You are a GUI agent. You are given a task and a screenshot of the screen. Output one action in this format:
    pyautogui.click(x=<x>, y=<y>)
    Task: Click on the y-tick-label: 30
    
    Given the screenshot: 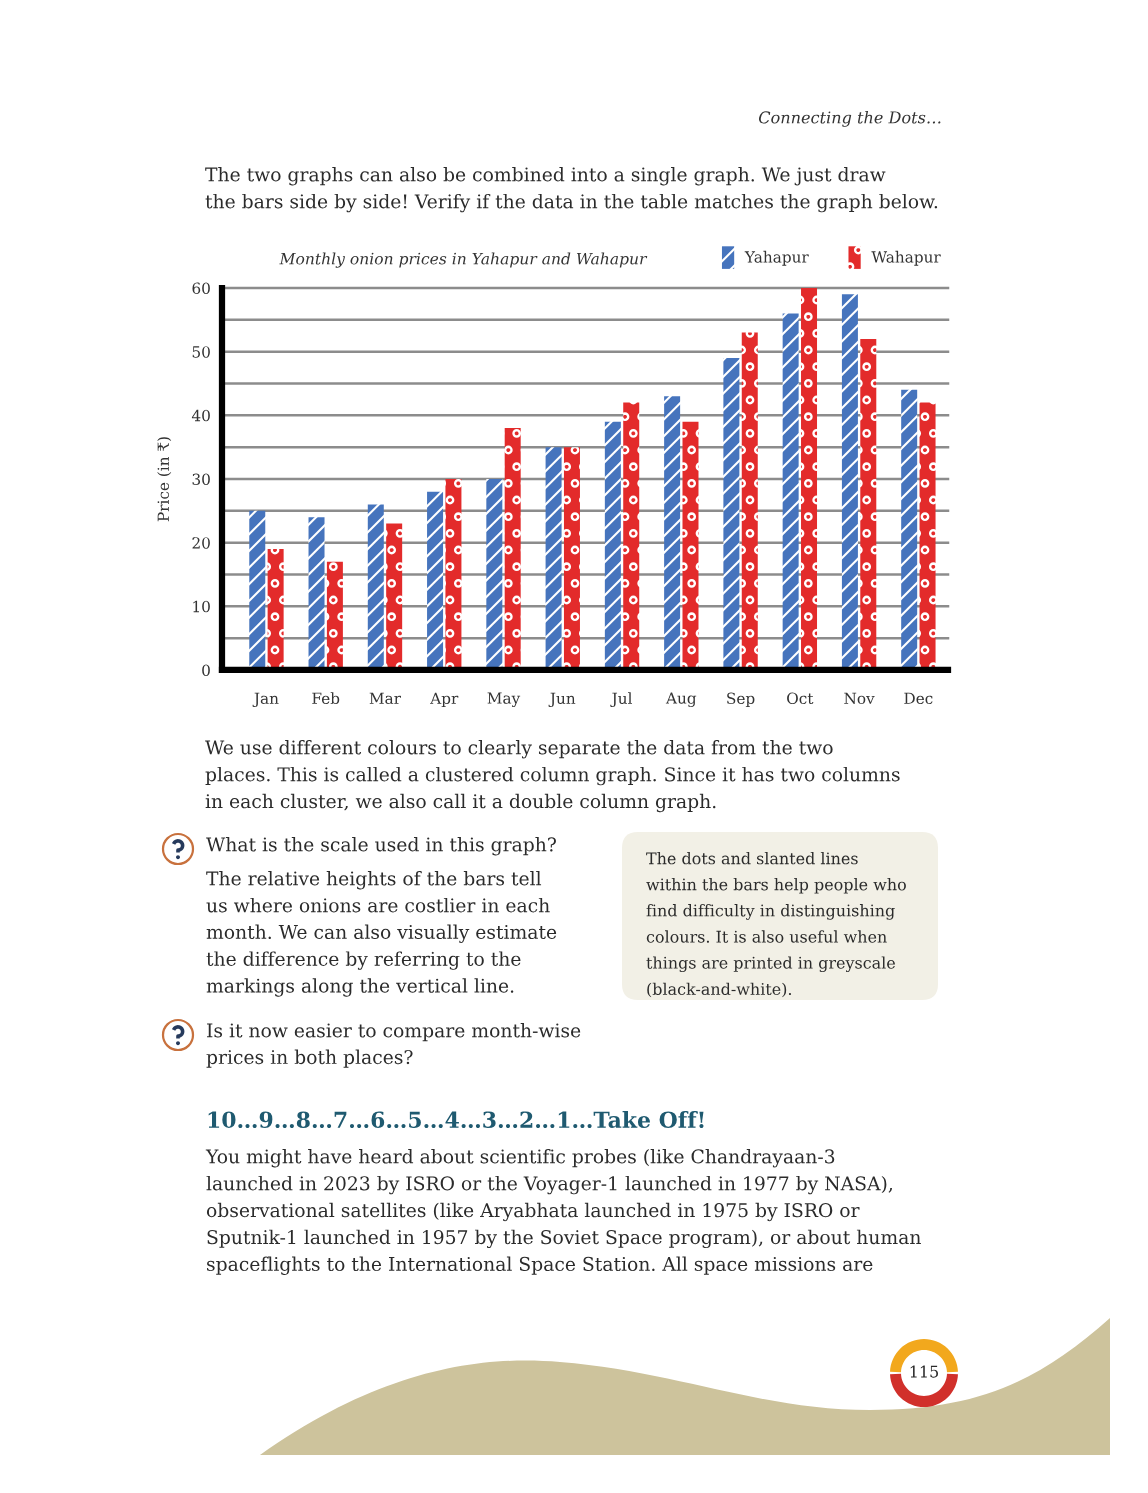 What is the action you would take?
    pyautogui.click(x=201, y=479)
    